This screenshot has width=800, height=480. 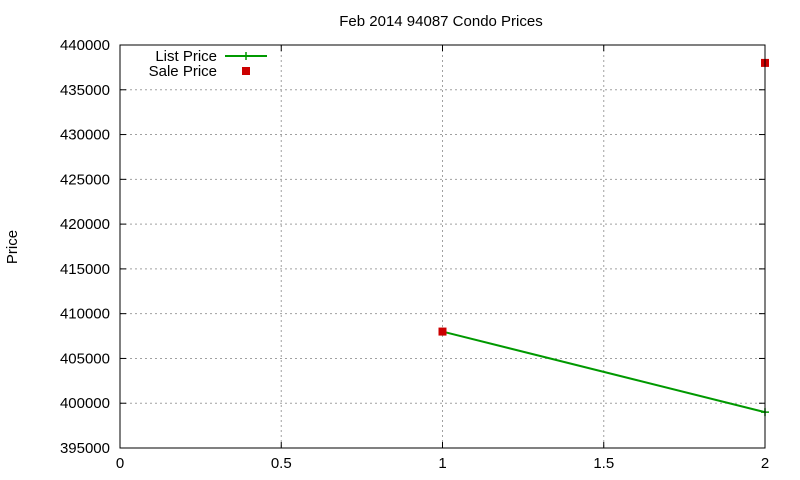 What do you see at coordinates (85, 135) in the screenshot?
I see `y-tick-label: 430000` at bounding box center [85, 135].